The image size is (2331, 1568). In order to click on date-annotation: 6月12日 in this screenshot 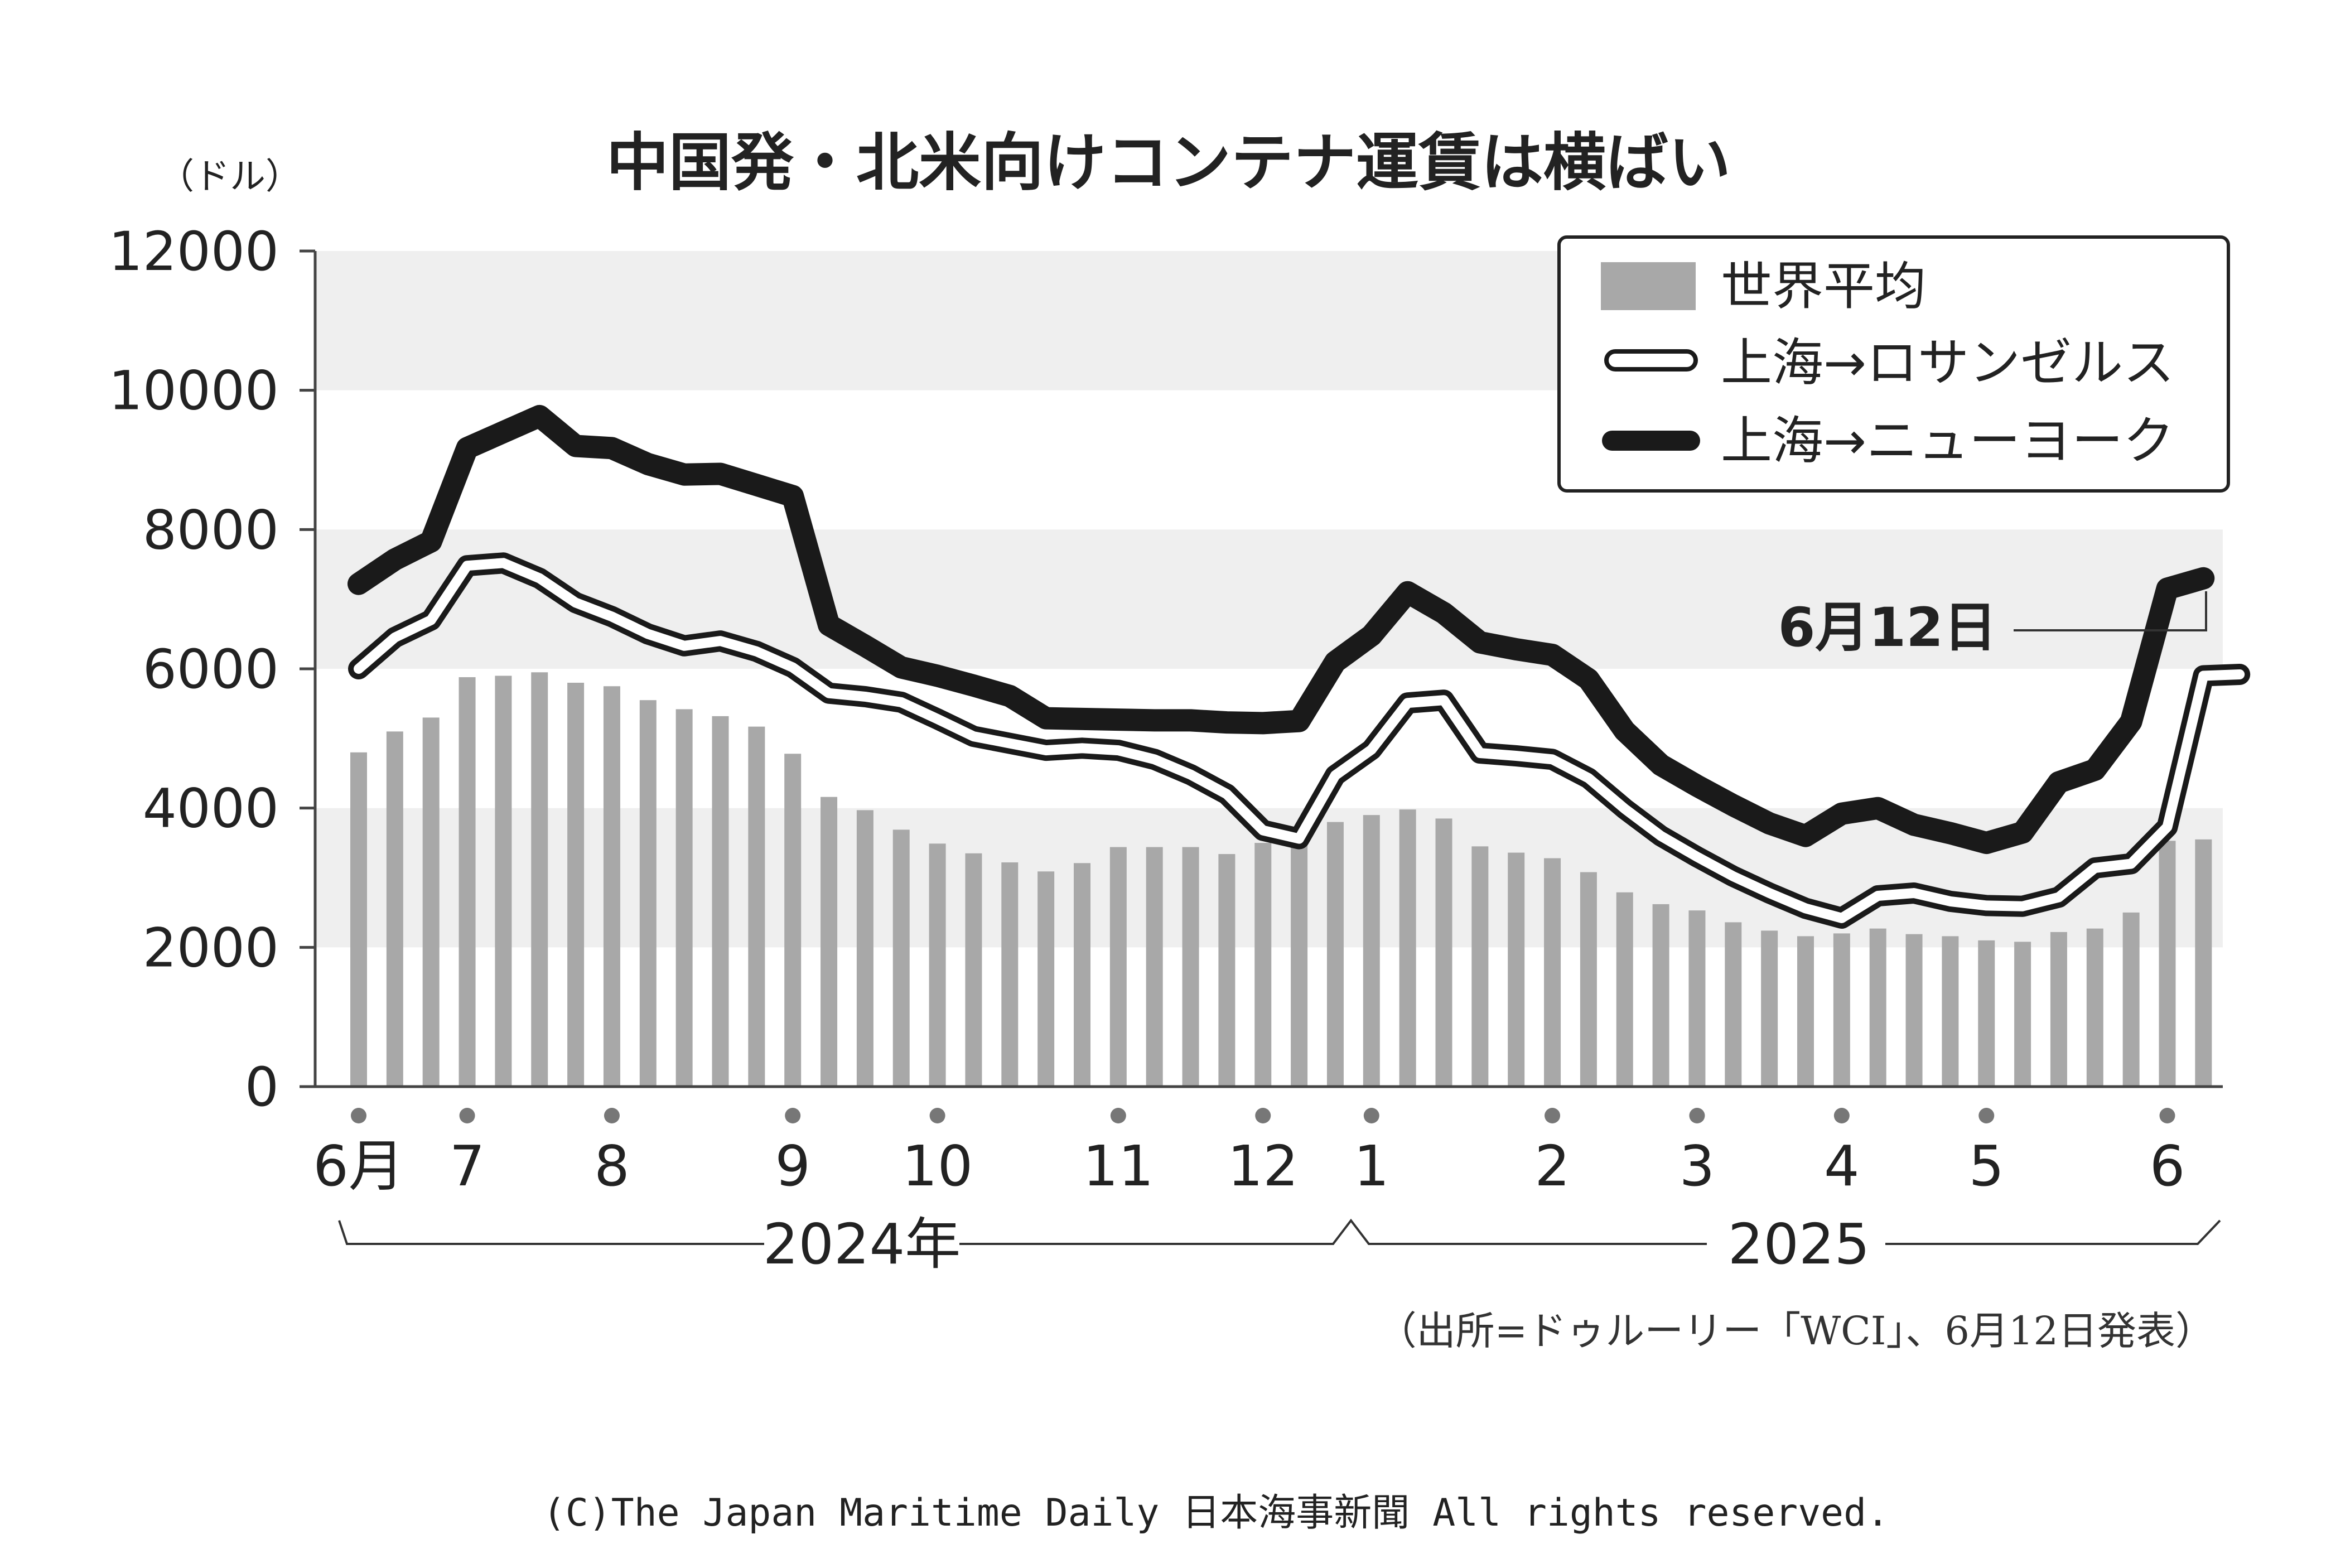, I will do `click(1992, 625)`.